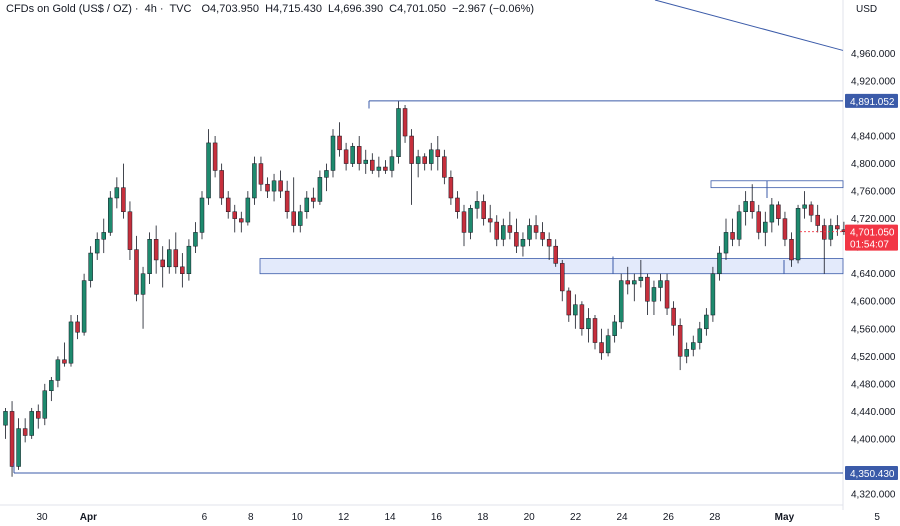 Image resolution: width=900 pixels, height=526 pixels. What do you see at coordinates (873, 329) in the screenshot?
I see `price-tick-label: 4,560.000` at bounding box center [873, 329].